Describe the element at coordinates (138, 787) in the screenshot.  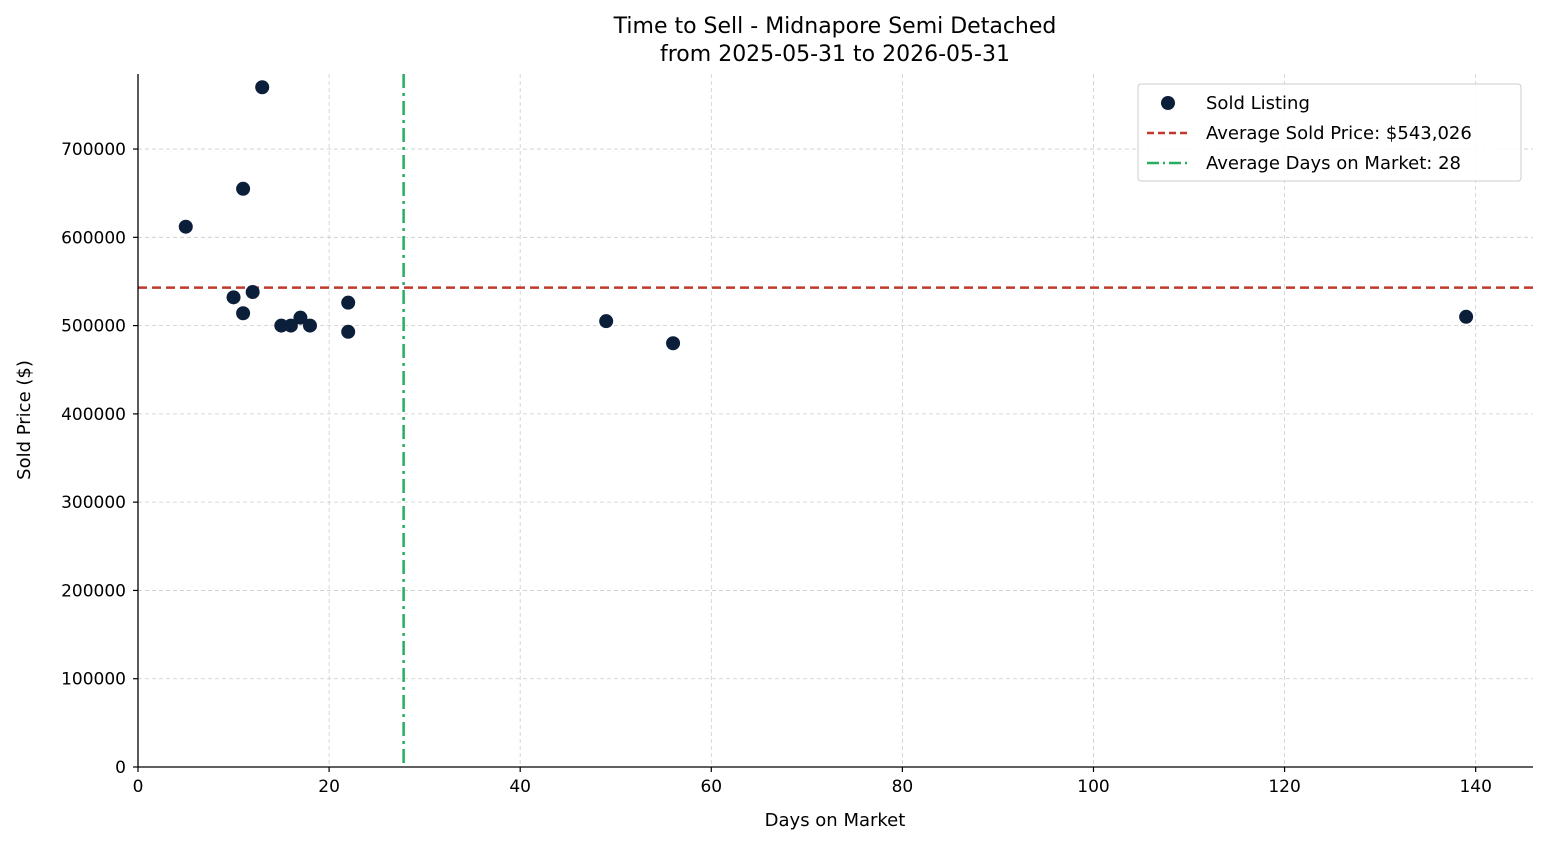
I see `x-tick-label: 0` at that location.